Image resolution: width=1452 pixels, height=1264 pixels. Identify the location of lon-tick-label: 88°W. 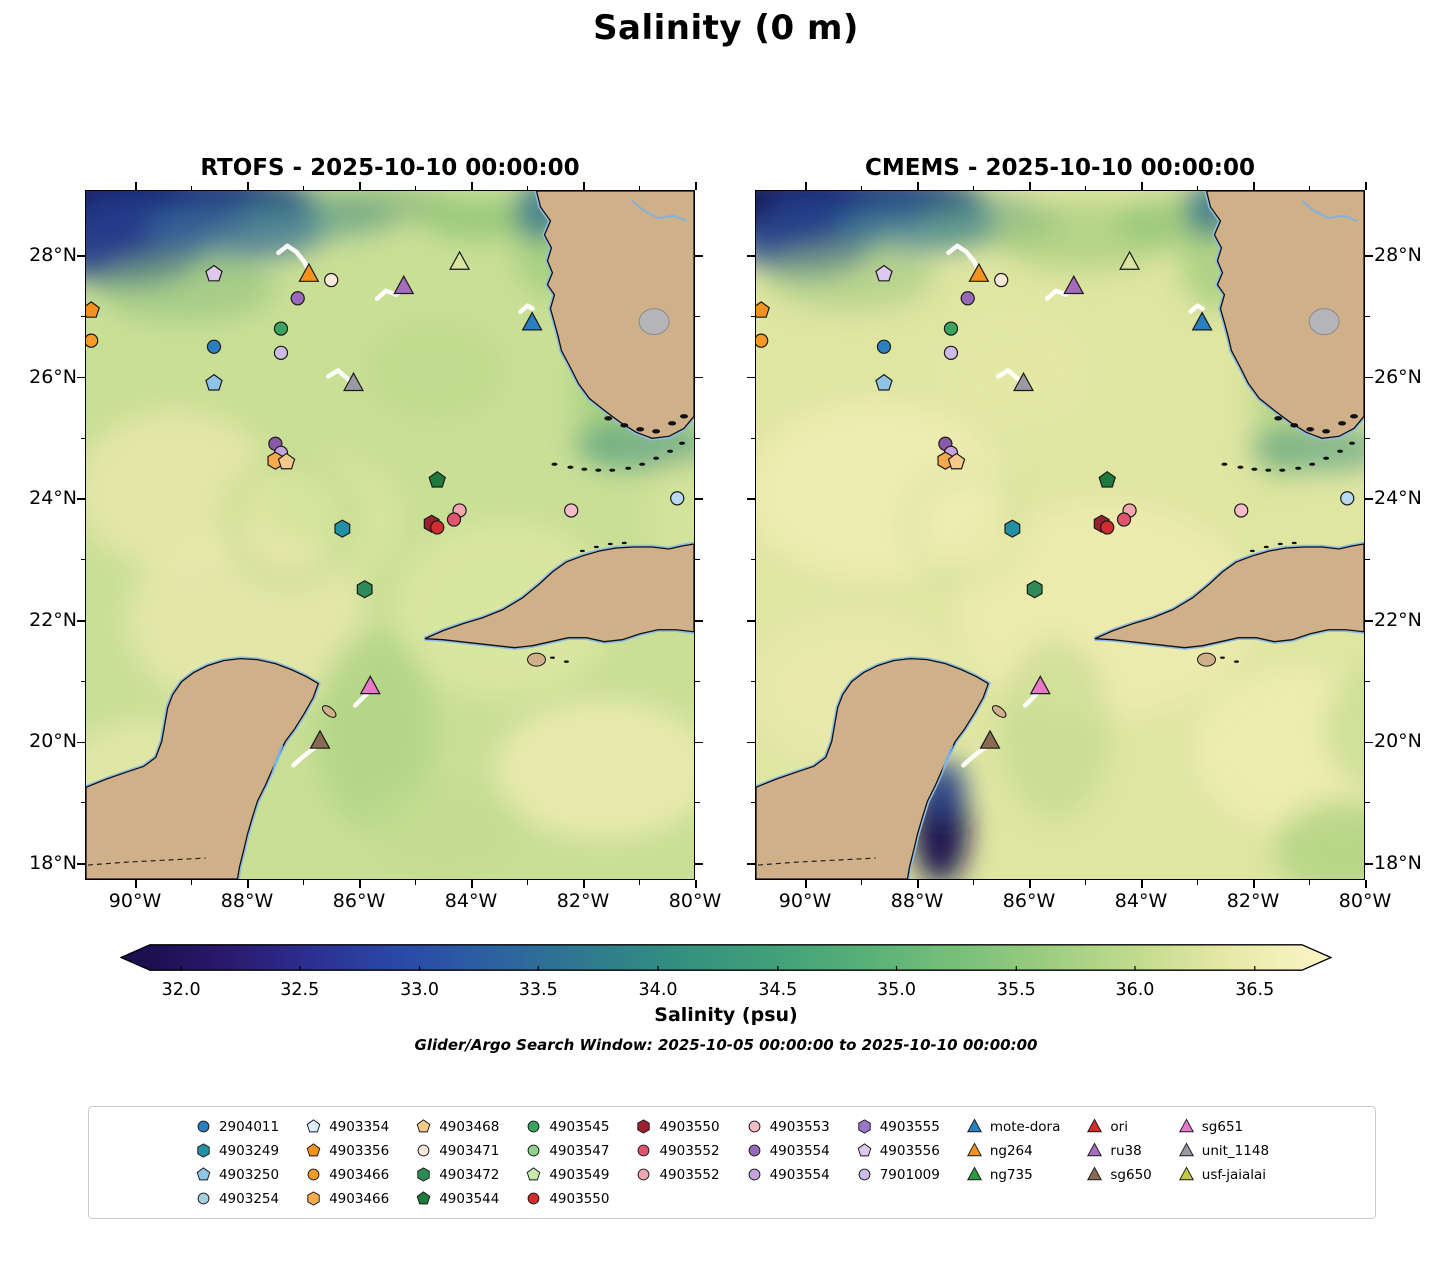
(917, 901).